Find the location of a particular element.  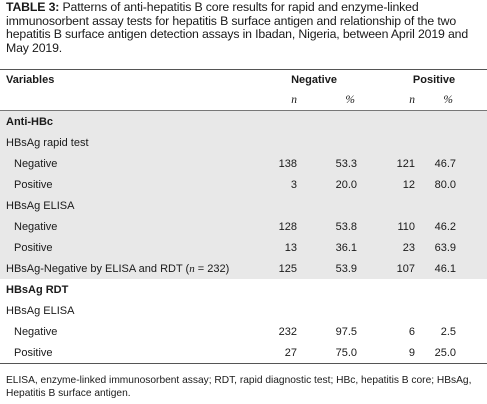

table-row: Anti-HBc is located at coordinates (243, 121).